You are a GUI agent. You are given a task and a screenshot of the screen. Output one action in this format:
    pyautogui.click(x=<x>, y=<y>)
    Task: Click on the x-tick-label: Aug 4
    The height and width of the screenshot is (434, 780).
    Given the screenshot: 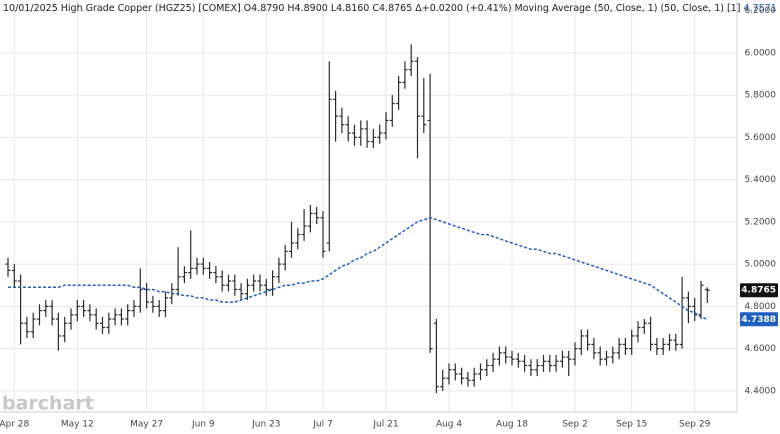 What is the action you would take?
    pyautogui.click(x=449, y=425)
    